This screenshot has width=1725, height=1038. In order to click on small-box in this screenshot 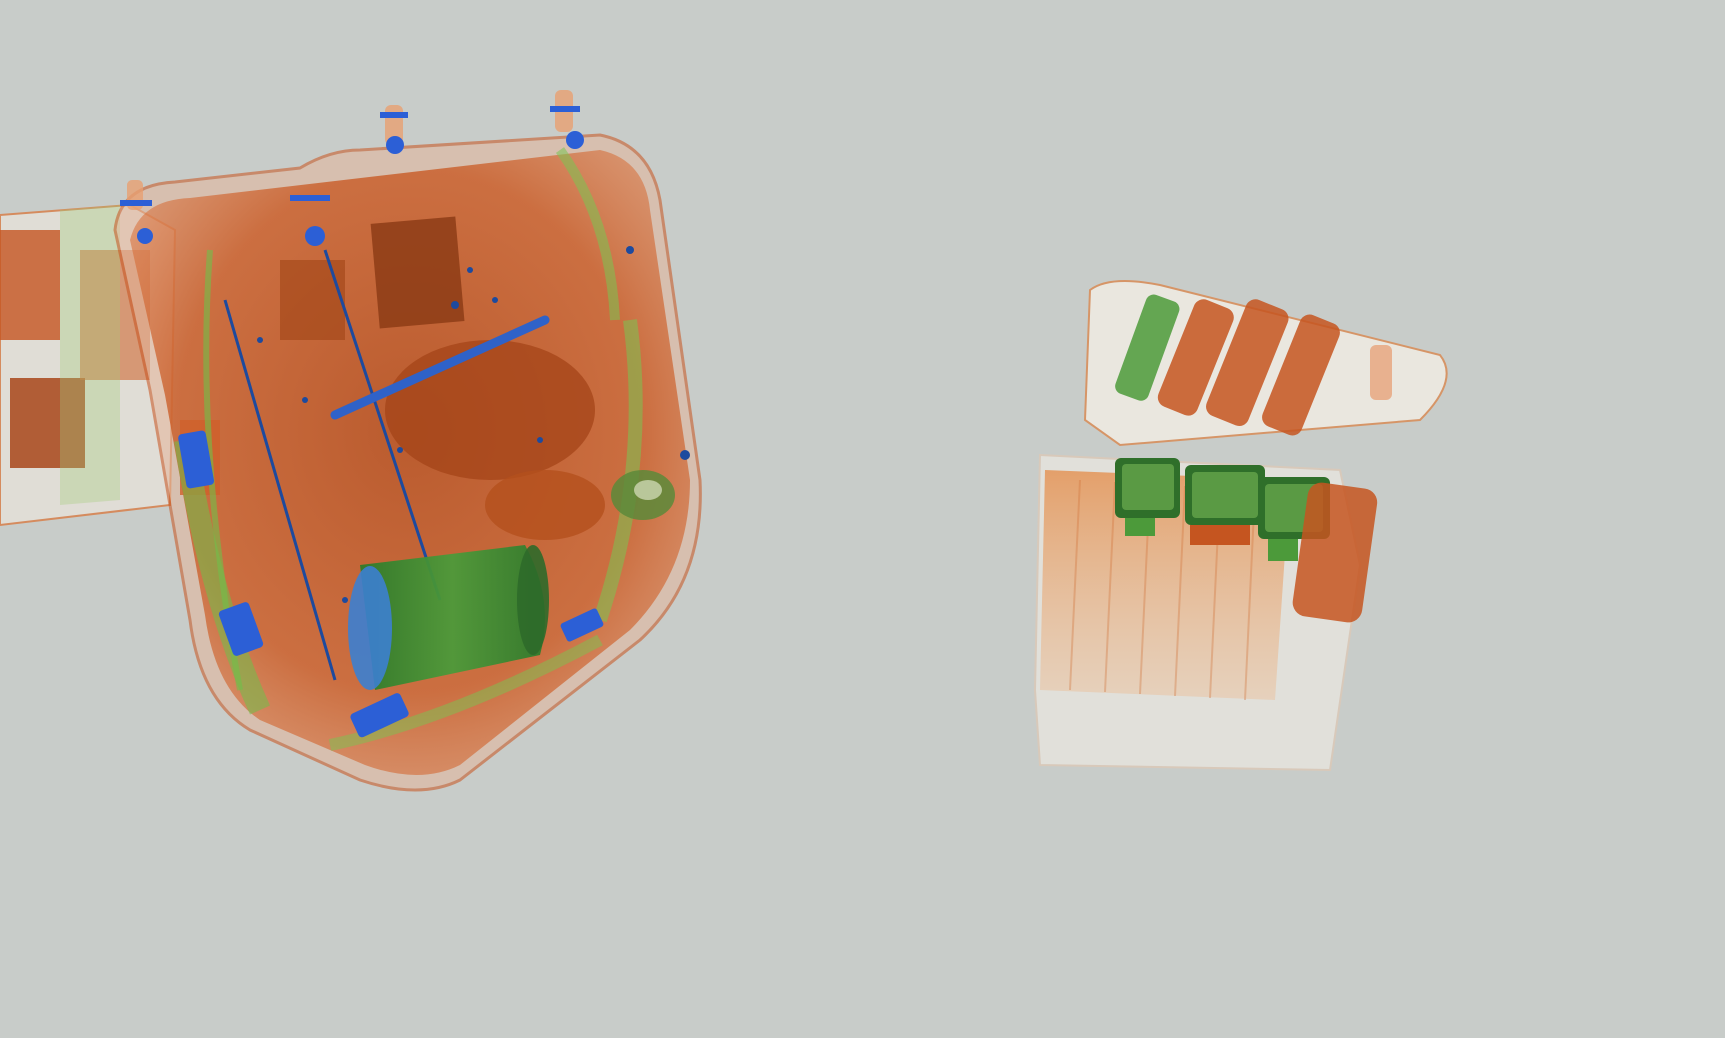, I will do `click(1240, 526)`.